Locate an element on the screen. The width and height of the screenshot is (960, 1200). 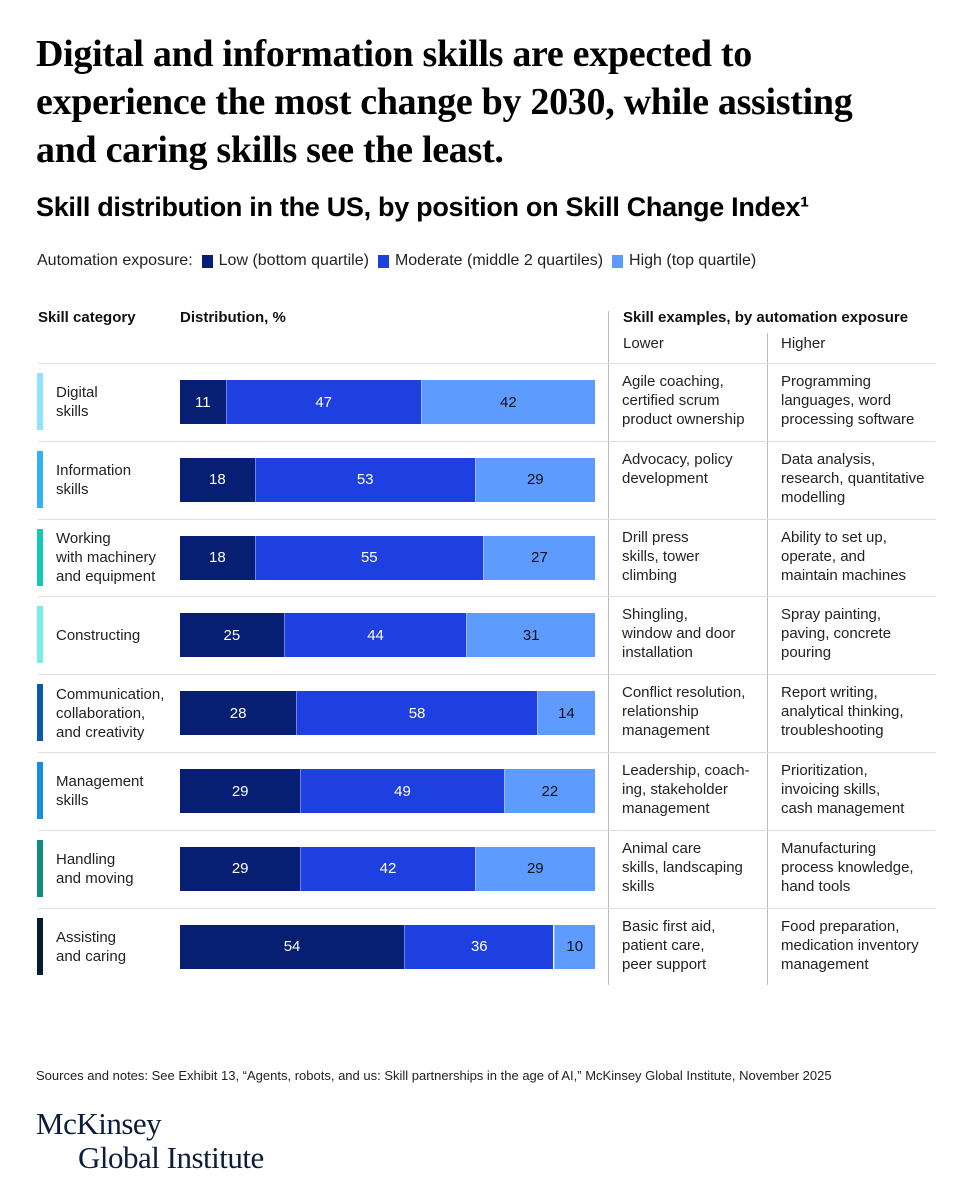
data-label: 36 is located at coordinates (479, 947).